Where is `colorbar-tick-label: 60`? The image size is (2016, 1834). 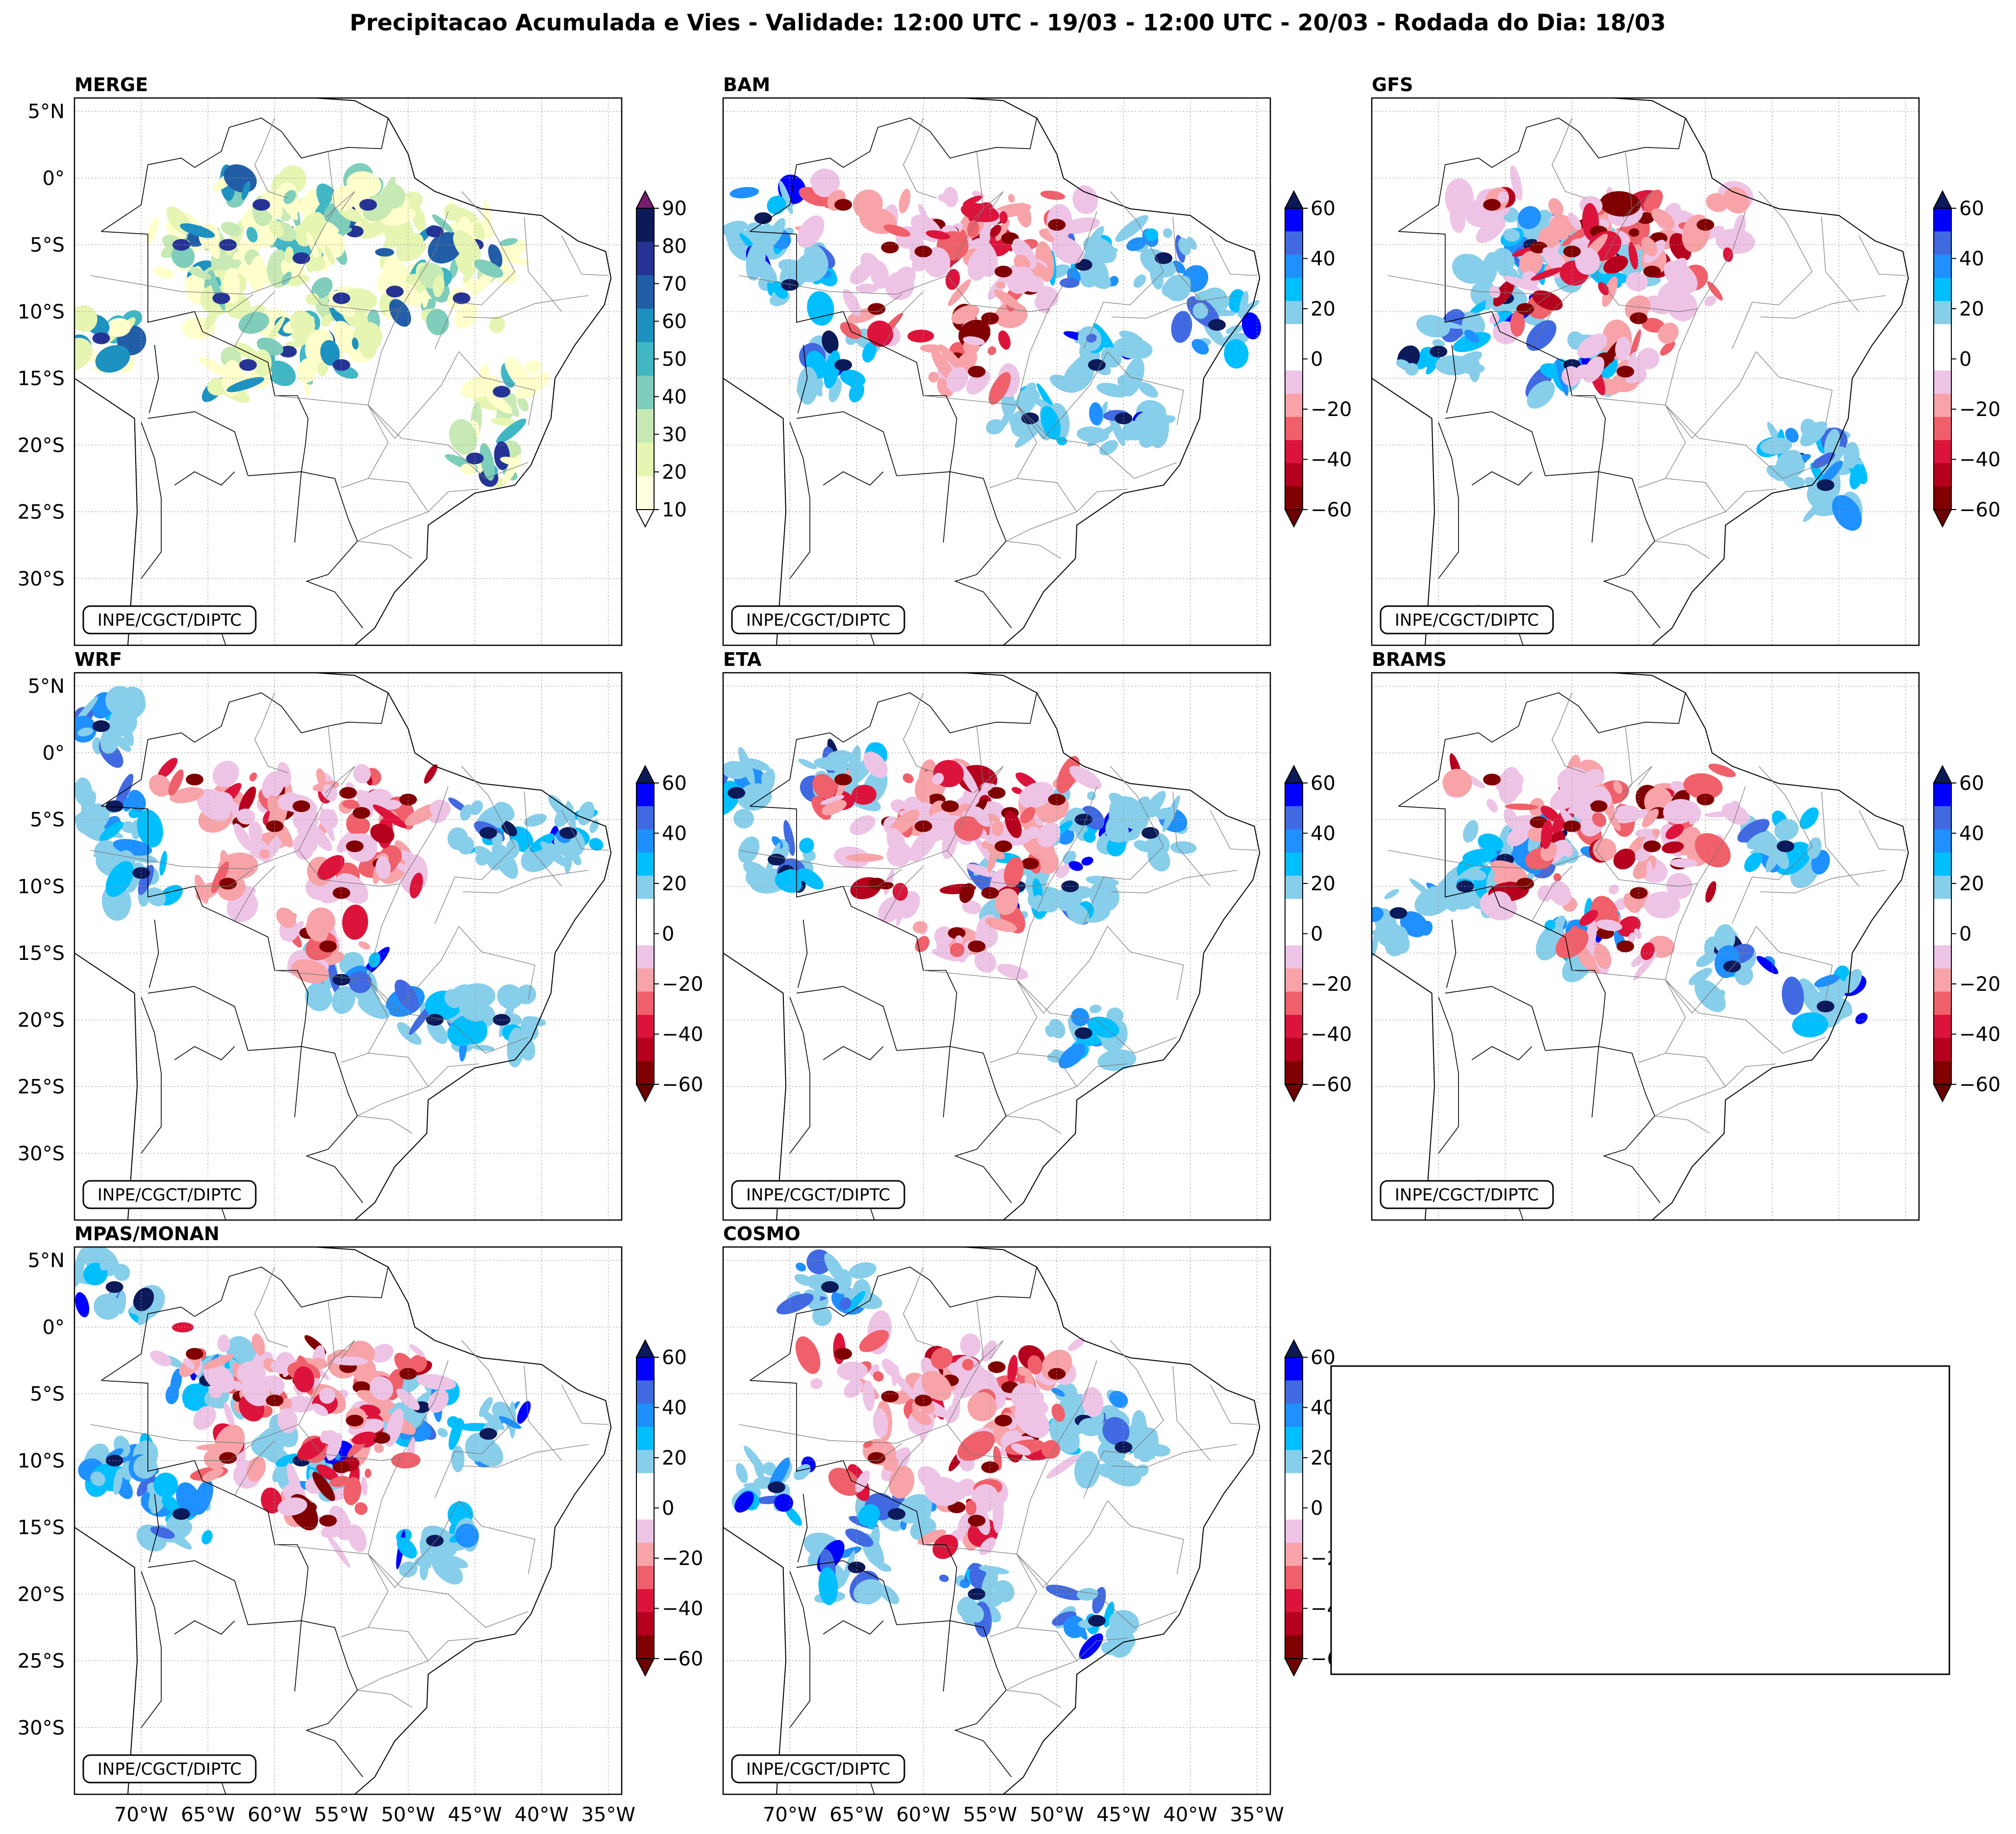
colorbar-tick-label: 60 is located at coordinates (674, 1358).